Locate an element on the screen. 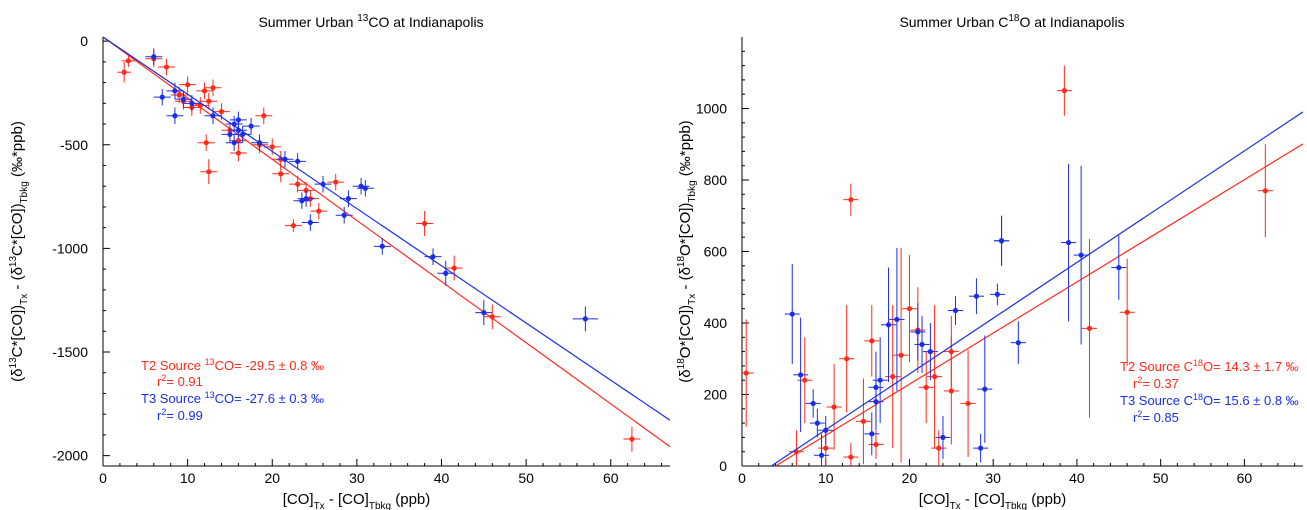  co13-annotation-t3-line1: T3 Source 13CO= -27.6 ± 0.3 ‰ is located at coordinates (232, 398).